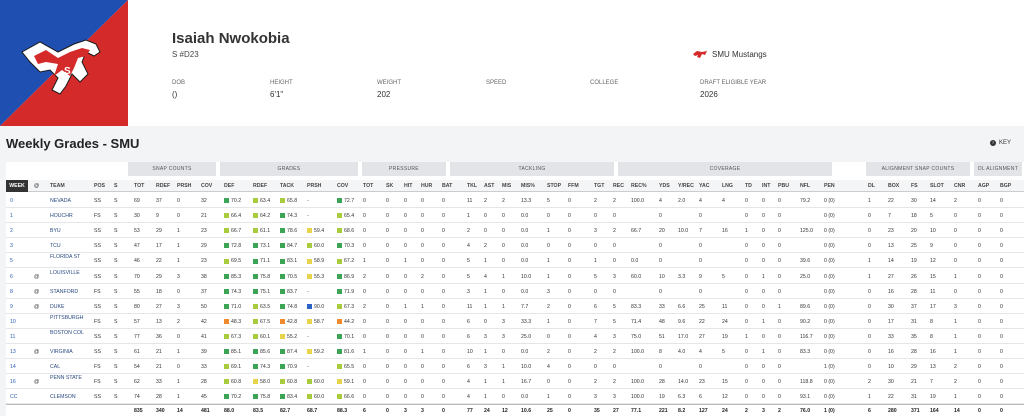  Describe the element at coordinates (1000, 143) in the screenshot. I see `key-button: ? KEY` at that location.